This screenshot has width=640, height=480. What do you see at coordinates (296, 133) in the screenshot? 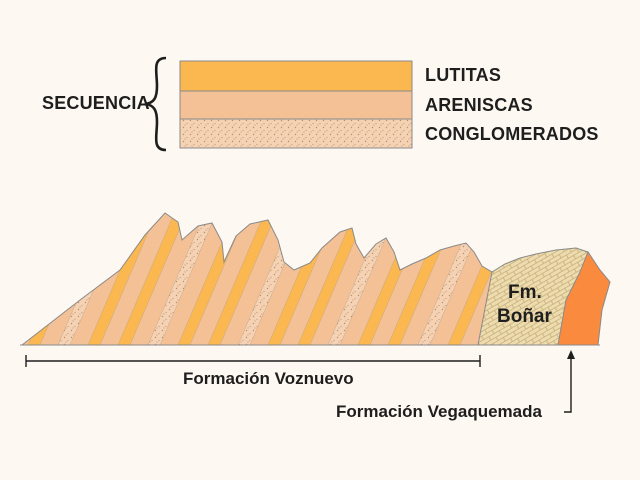
I see `legend-swatch-conglomerados` at bounding box center [296, 133].